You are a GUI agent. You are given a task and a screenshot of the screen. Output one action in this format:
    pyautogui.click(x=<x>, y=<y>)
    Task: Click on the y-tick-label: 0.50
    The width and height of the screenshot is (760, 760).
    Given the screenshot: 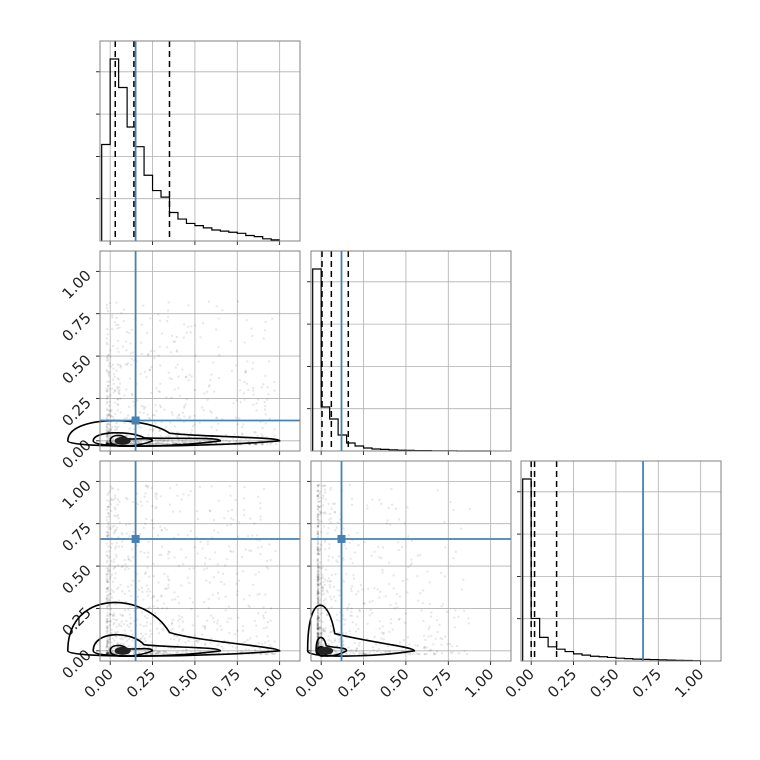 What is the action you would take?
    pyautogui.click(x=76, y=369)
    